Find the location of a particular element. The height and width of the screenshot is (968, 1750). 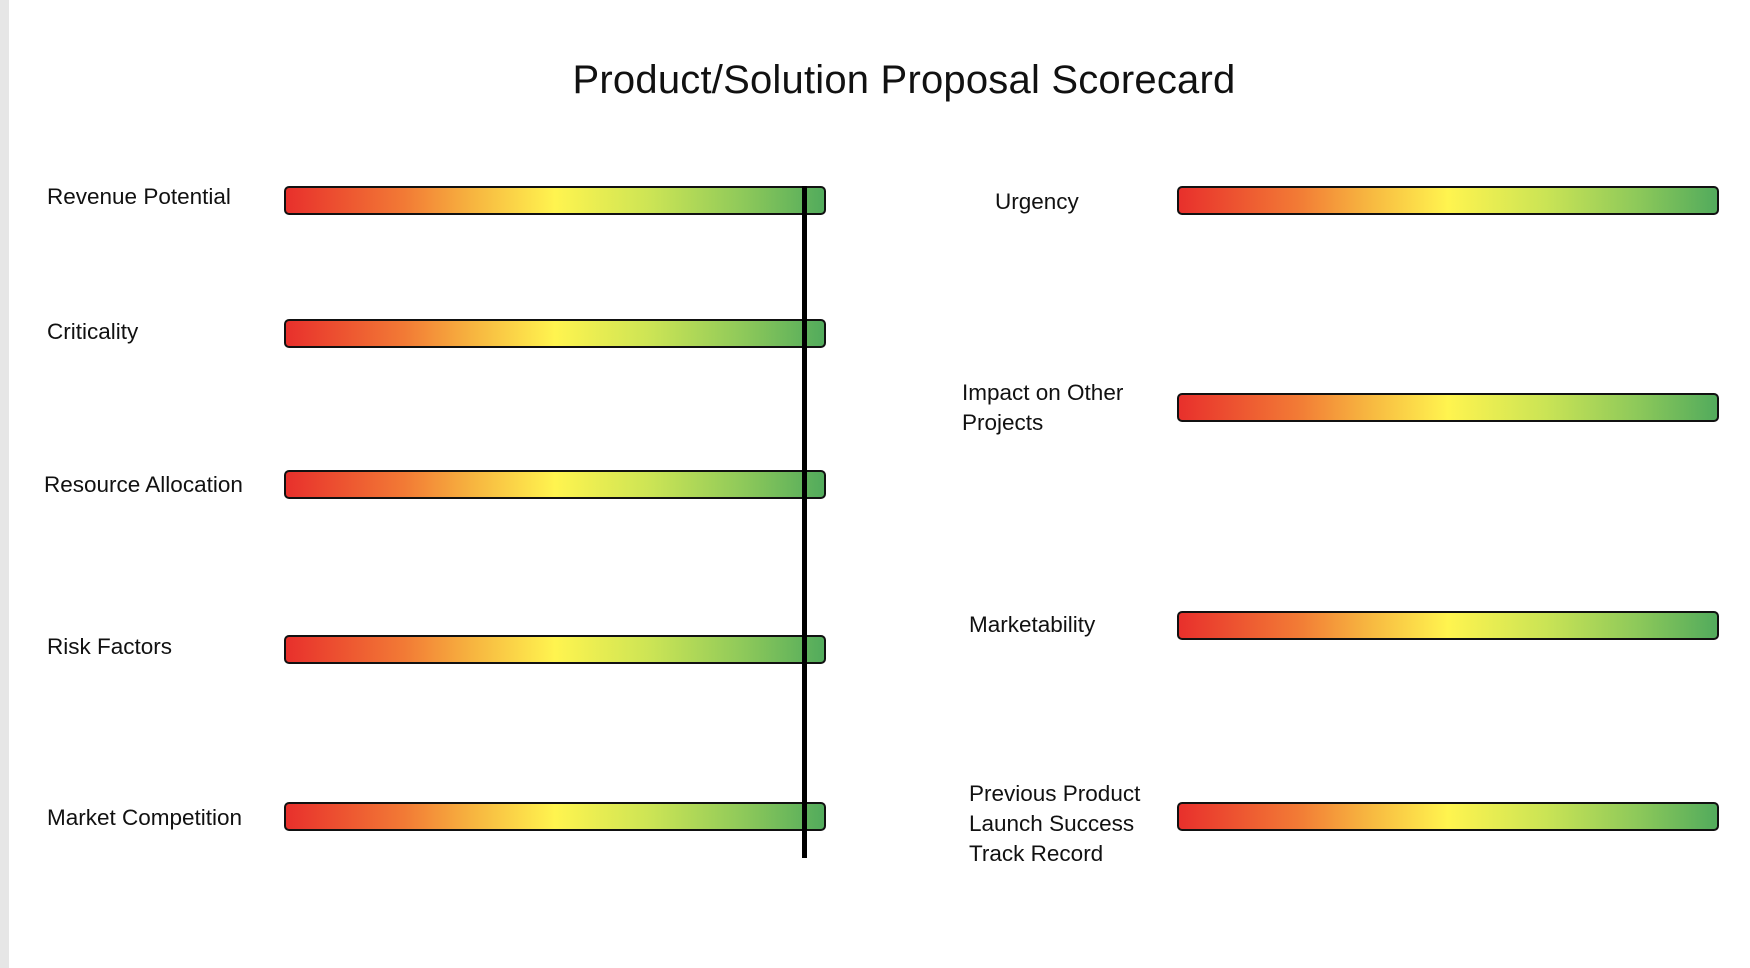

label-impact-on-other-projects: Impact on Other Projects is located at coordinates (1042, 408).